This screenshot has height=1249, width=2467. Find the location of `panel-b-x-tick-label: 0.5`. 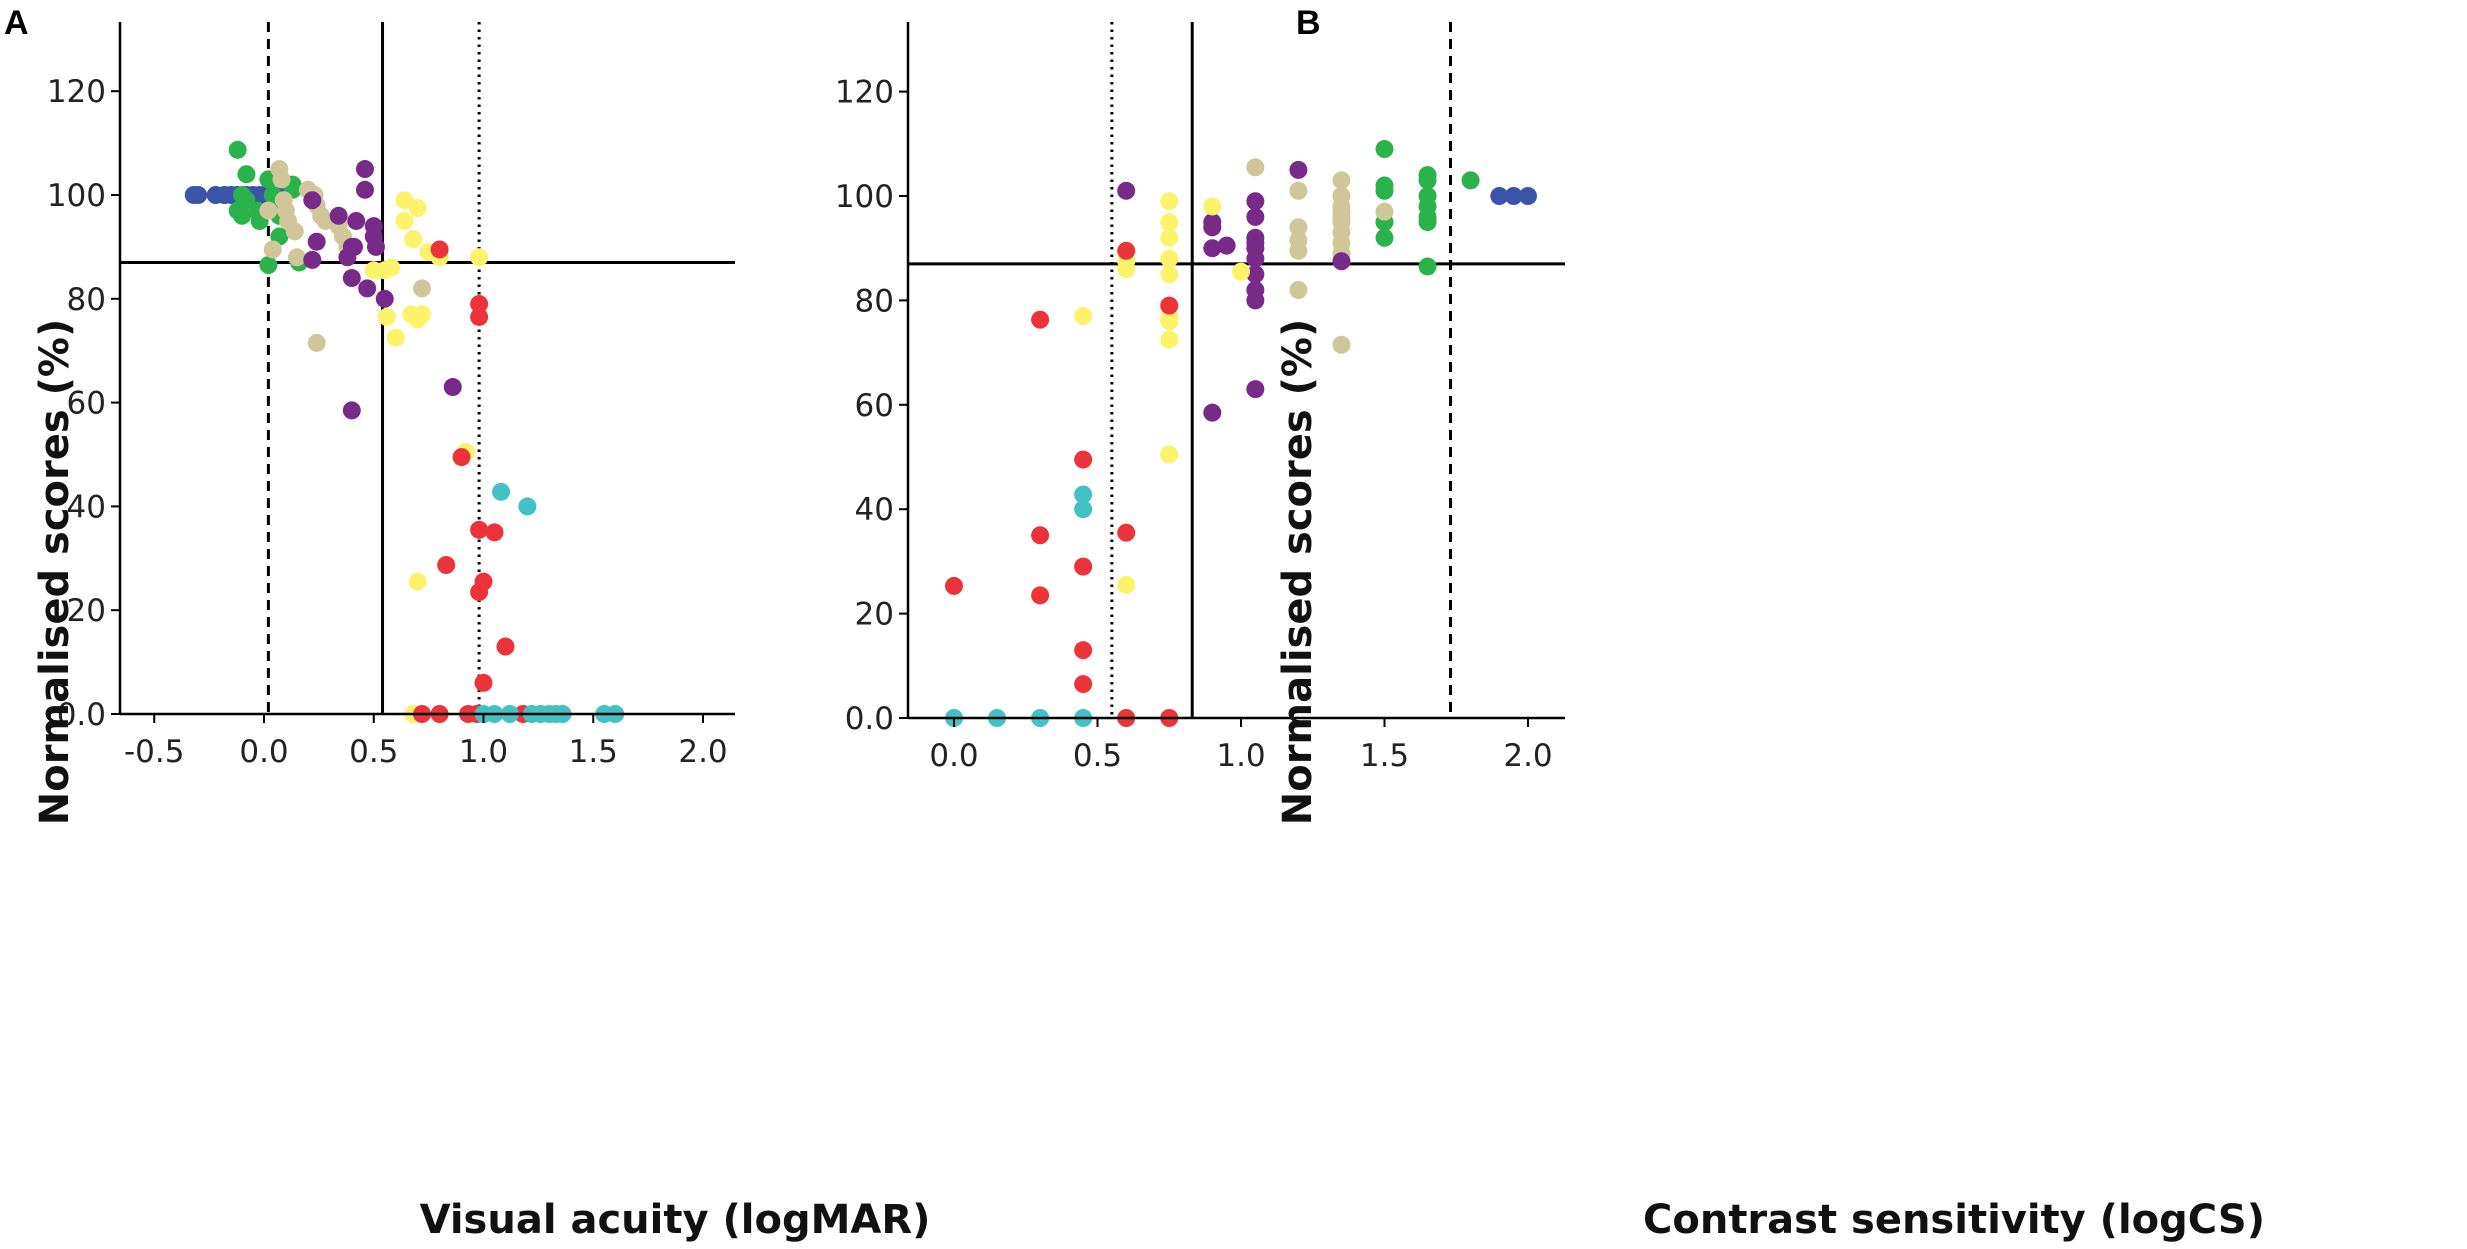

panel-b-x-tick-label: 0.5 is located at coordinates (1097, 756).